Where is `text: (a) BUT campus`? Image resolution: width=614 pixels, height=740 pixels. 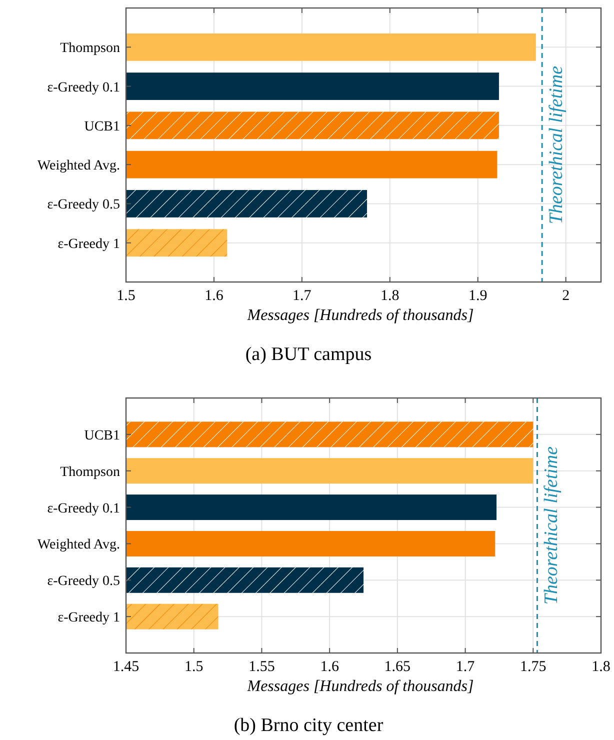
text: (a) BUT campus is located at coordinates (308, 354).